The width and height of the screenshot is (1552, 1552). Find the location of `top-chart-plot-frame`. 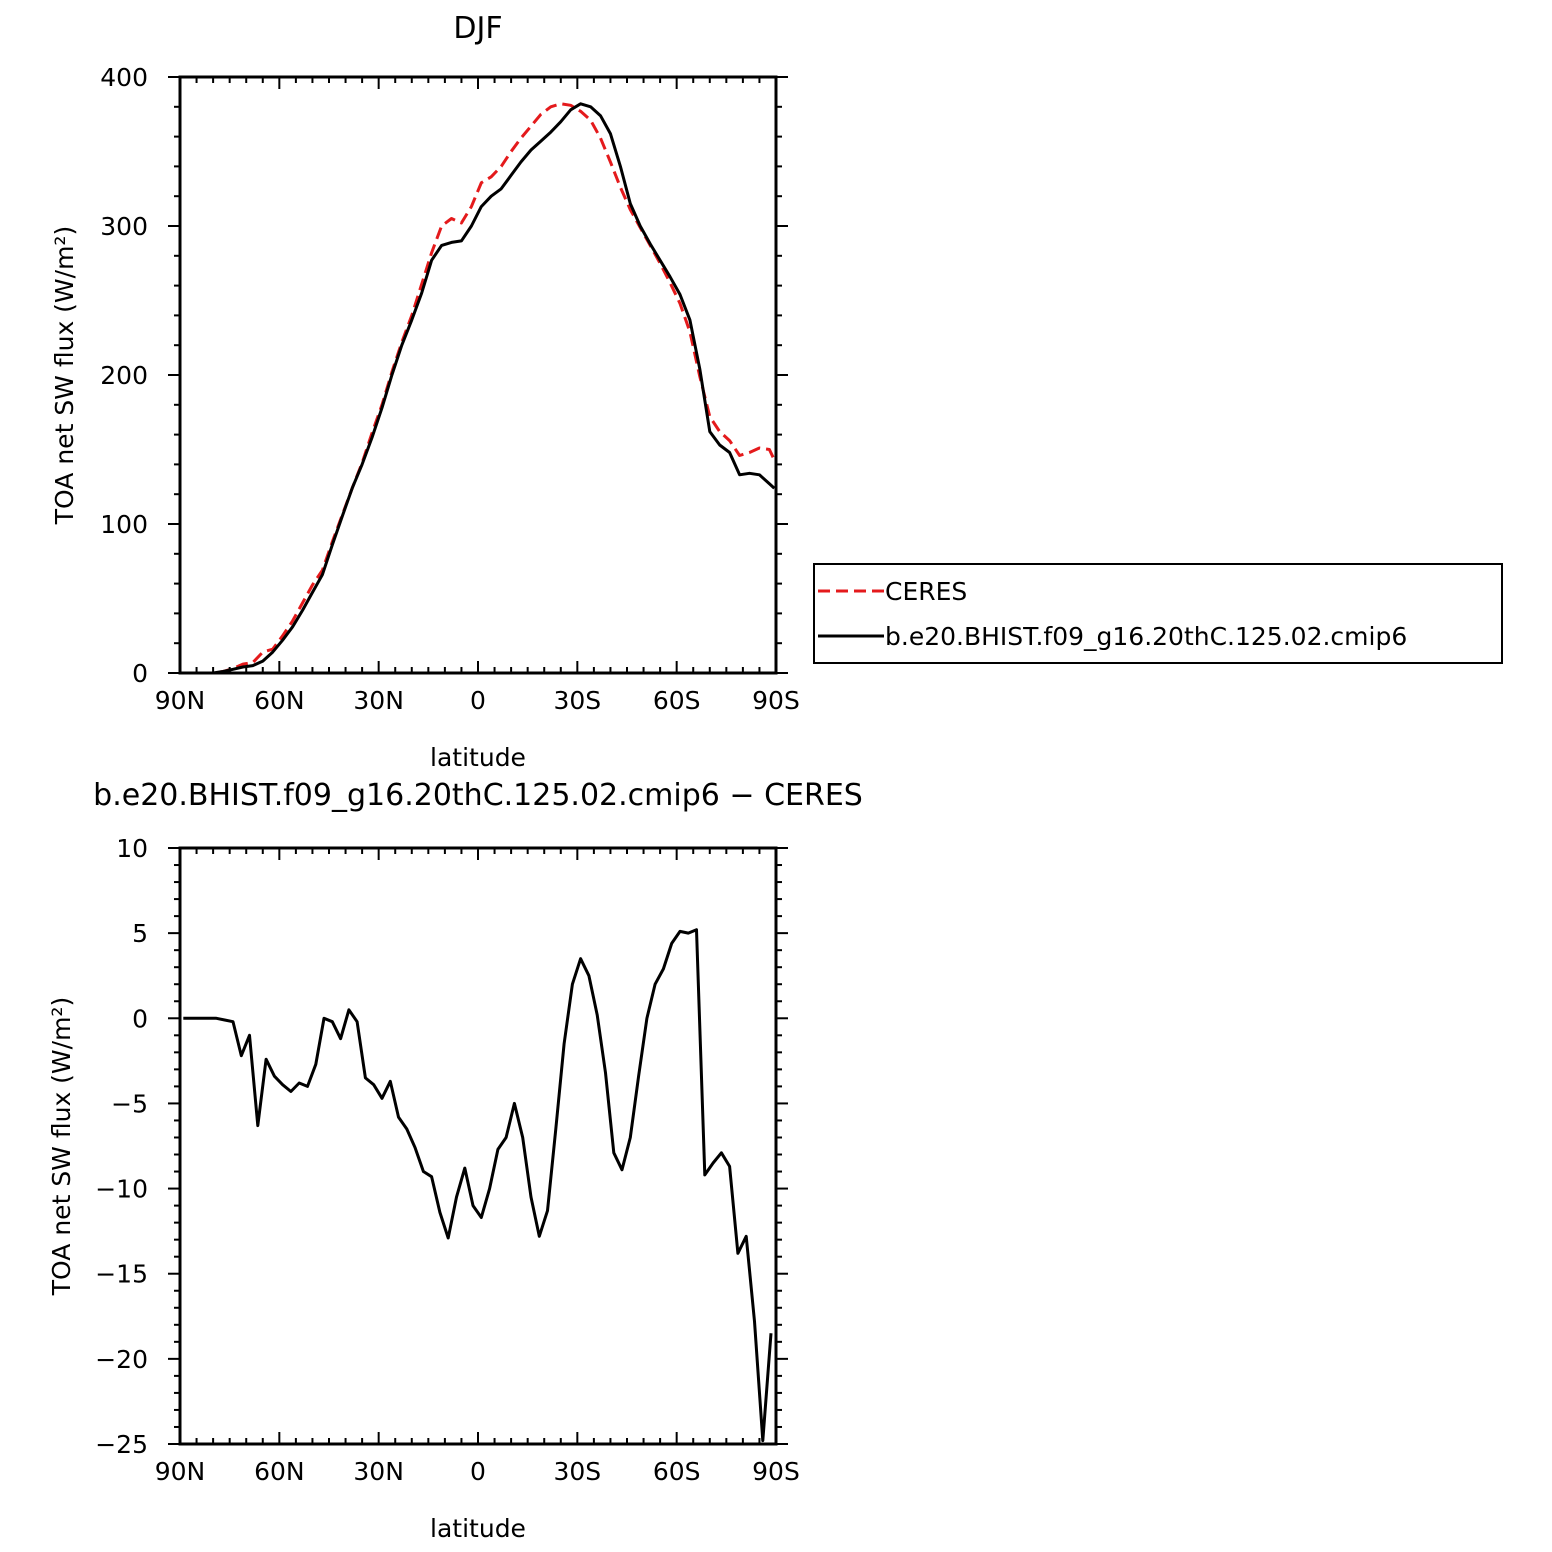

top-chart-plot-frame is located at coordinates (478, 375).